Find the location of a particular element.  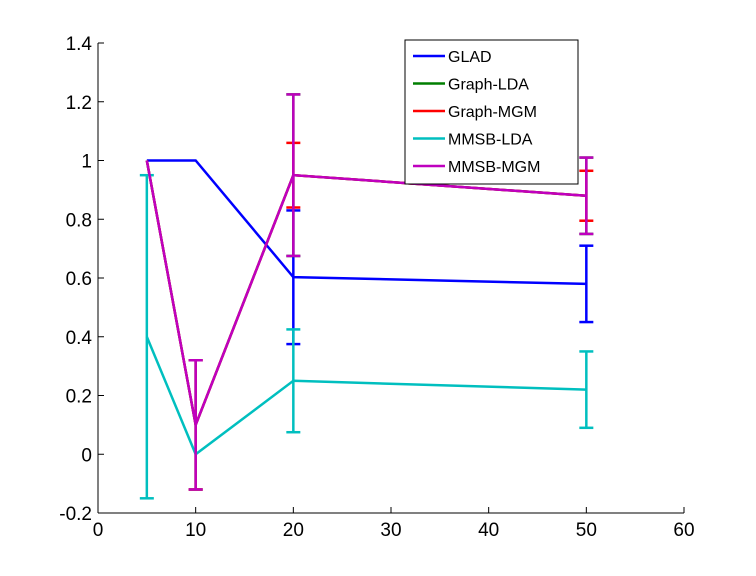

legend-entry: Graph-LDA is located at coordinates (471, 85).